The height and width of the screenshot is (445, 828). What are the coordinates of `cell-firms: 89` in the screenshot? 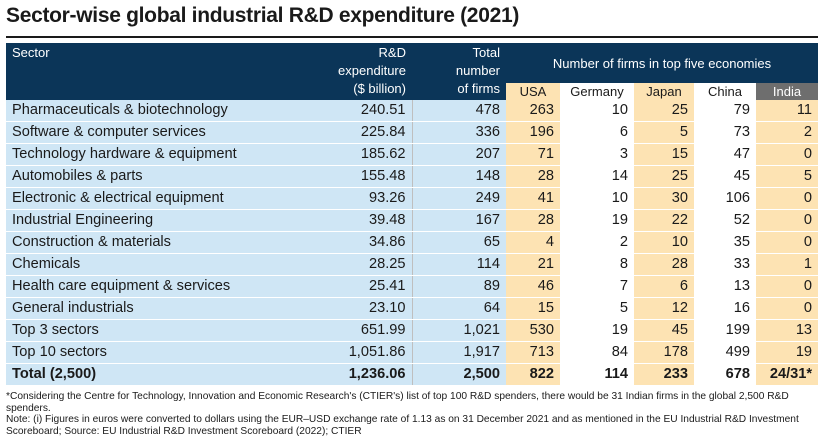 It's located at (458, 286).